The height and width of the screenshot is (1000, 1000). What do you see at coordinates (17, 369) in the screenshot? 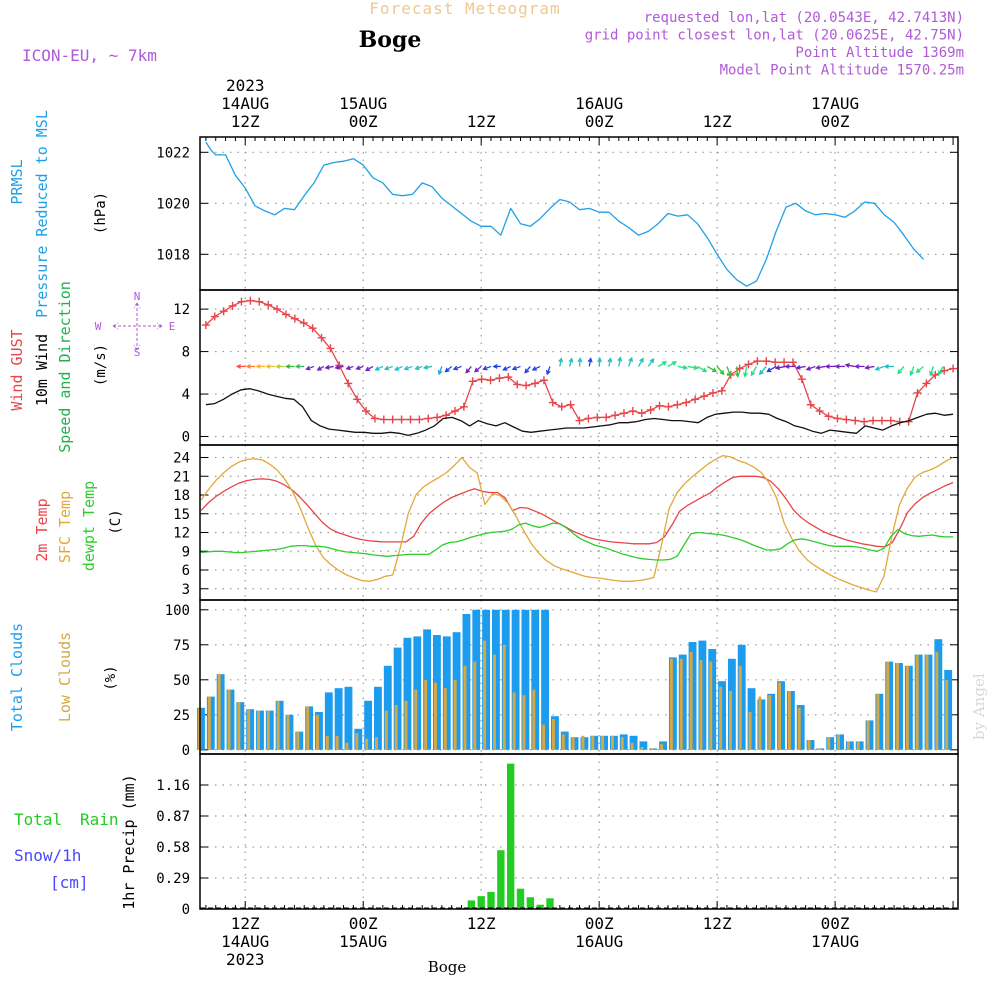
I see `gust-label: Wind GUST` at bounding box center [17, 369].